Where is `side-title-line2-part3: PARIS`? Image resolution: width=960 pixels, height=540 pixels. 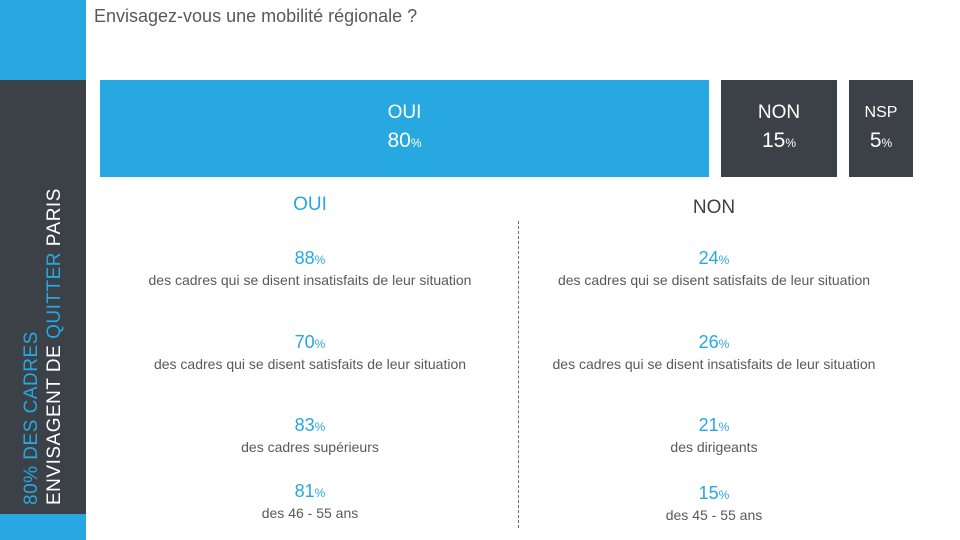
side-title-line2-part3: PARIS is located at coordinates (54, 220).